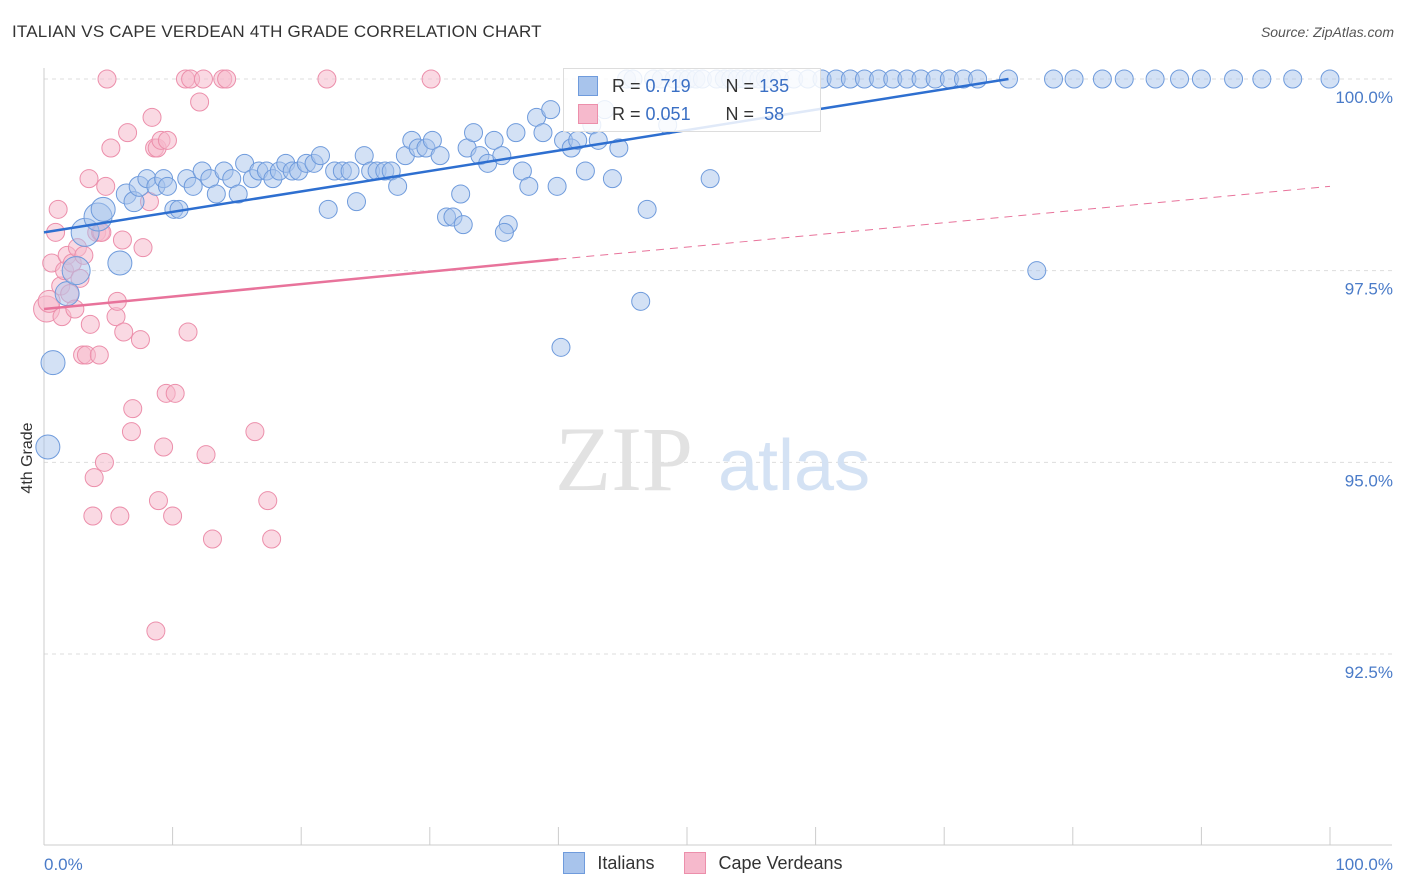 This screenshot has width=1406, height=892. Describe the element at coordinates (668, 85) in the screenshot. I see `italians-r-value: 0.719` at that location.